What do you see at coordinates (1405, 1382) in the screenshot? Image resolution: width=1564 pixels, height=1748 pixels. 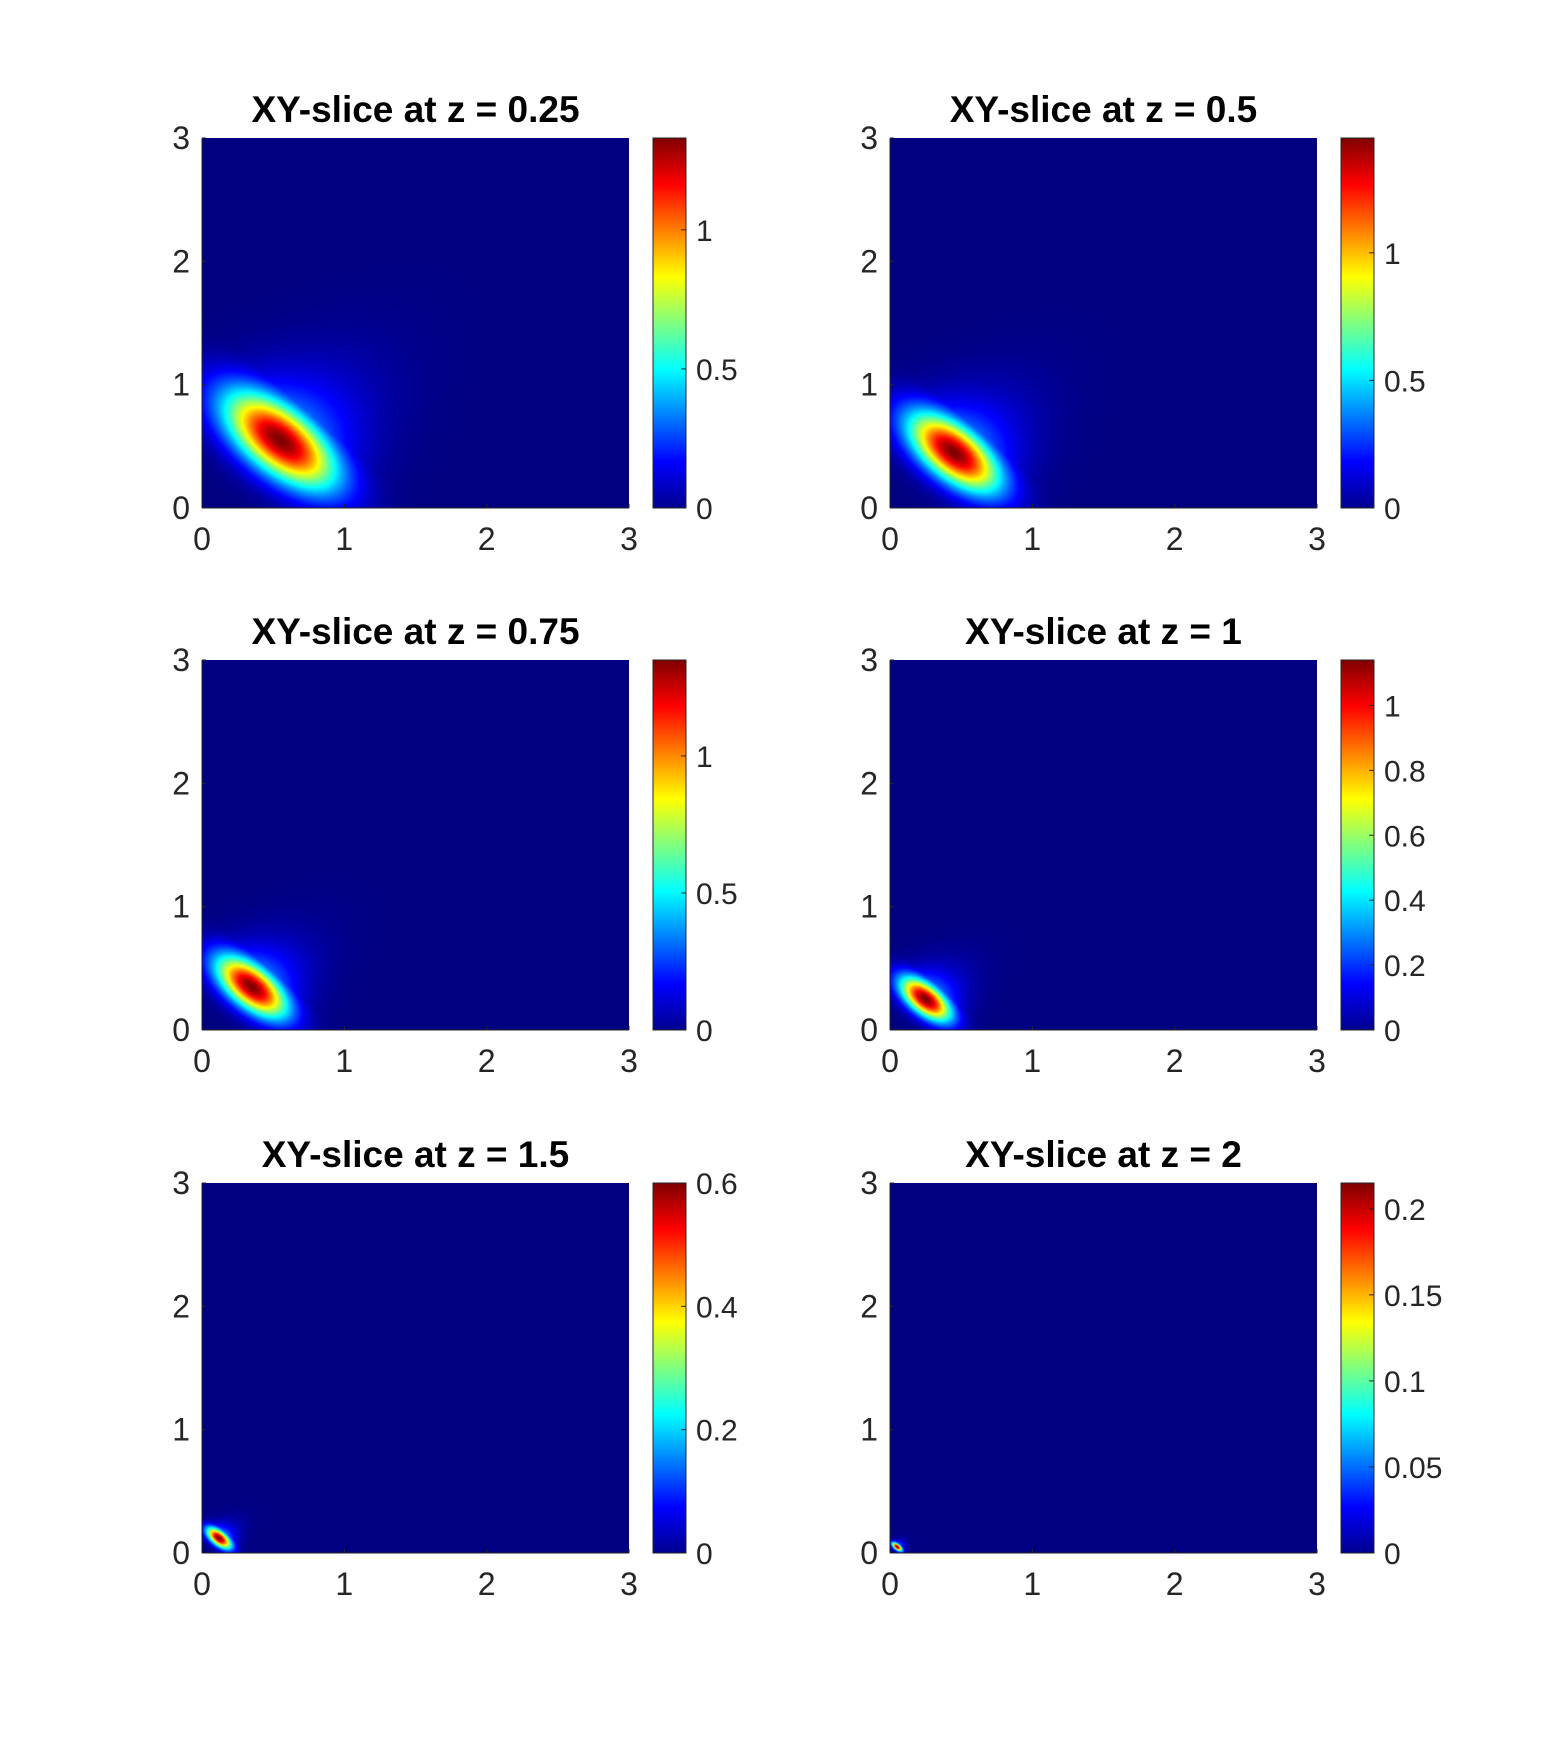 I see `colorbar-tick-label: 0.1` at bounding box center [1405, 1382].